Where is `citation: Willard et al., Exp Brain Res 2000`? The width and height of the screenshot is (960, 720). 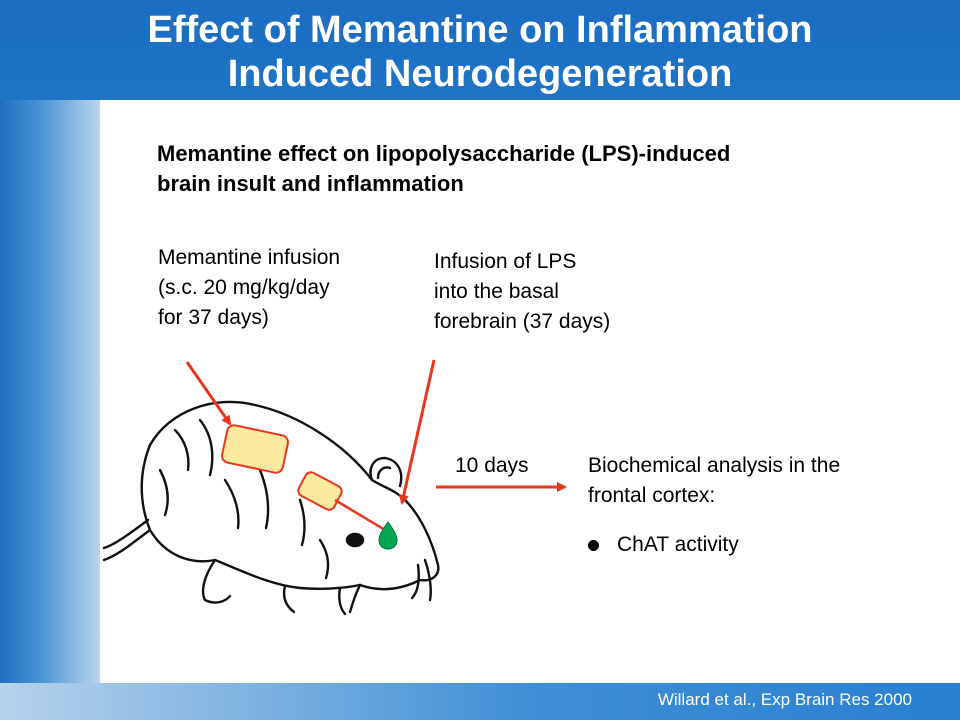
citation: Willard et al., Exp Brain Res 2000 is located at coordinates (784, 699).